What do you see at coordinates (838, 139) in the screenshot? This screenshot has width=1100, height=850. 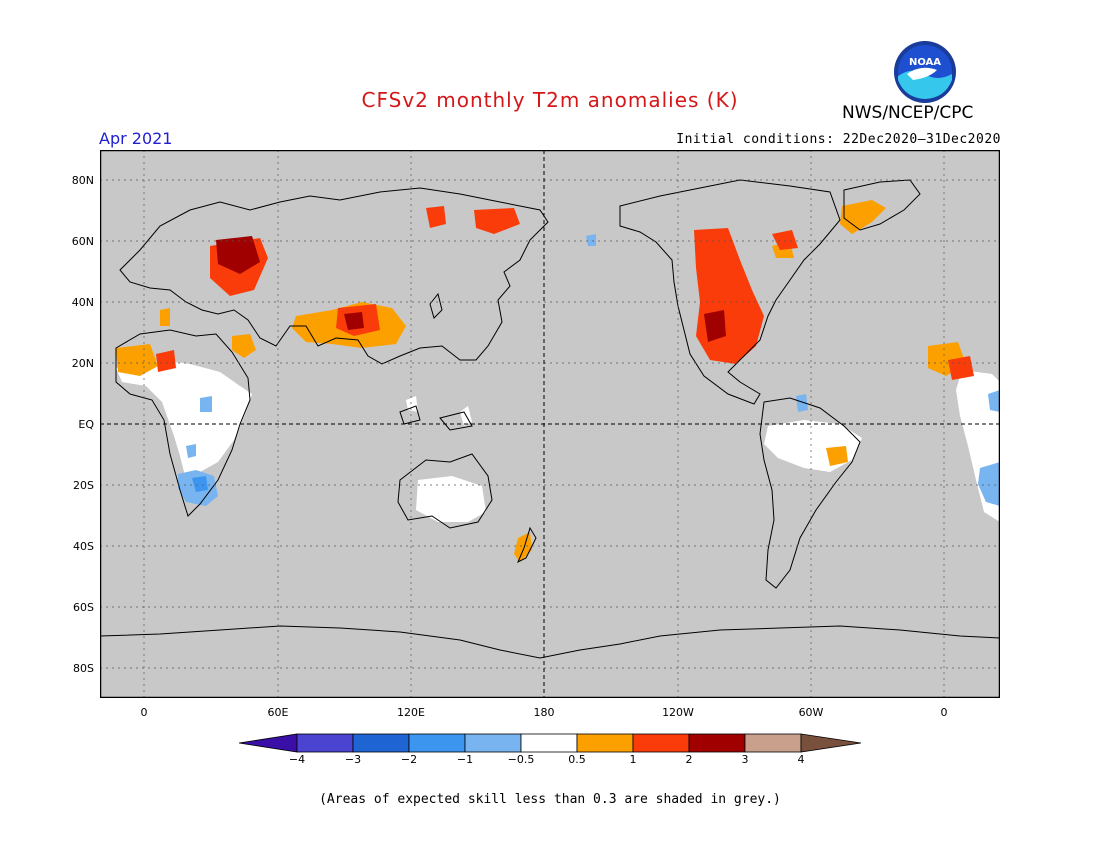 I see `initial-conditions: Initial conditions: 22Dec2020–31Dec2020` at bounding box center [838, 139].